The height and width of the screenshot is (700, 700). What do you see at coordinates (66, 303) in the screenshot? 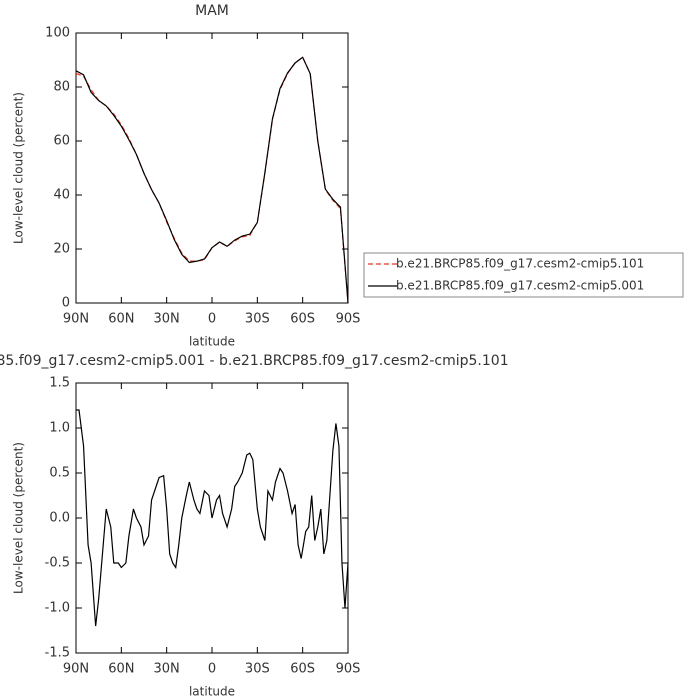
I see `y-tick-label: 0` at bounding box center [66, 303].